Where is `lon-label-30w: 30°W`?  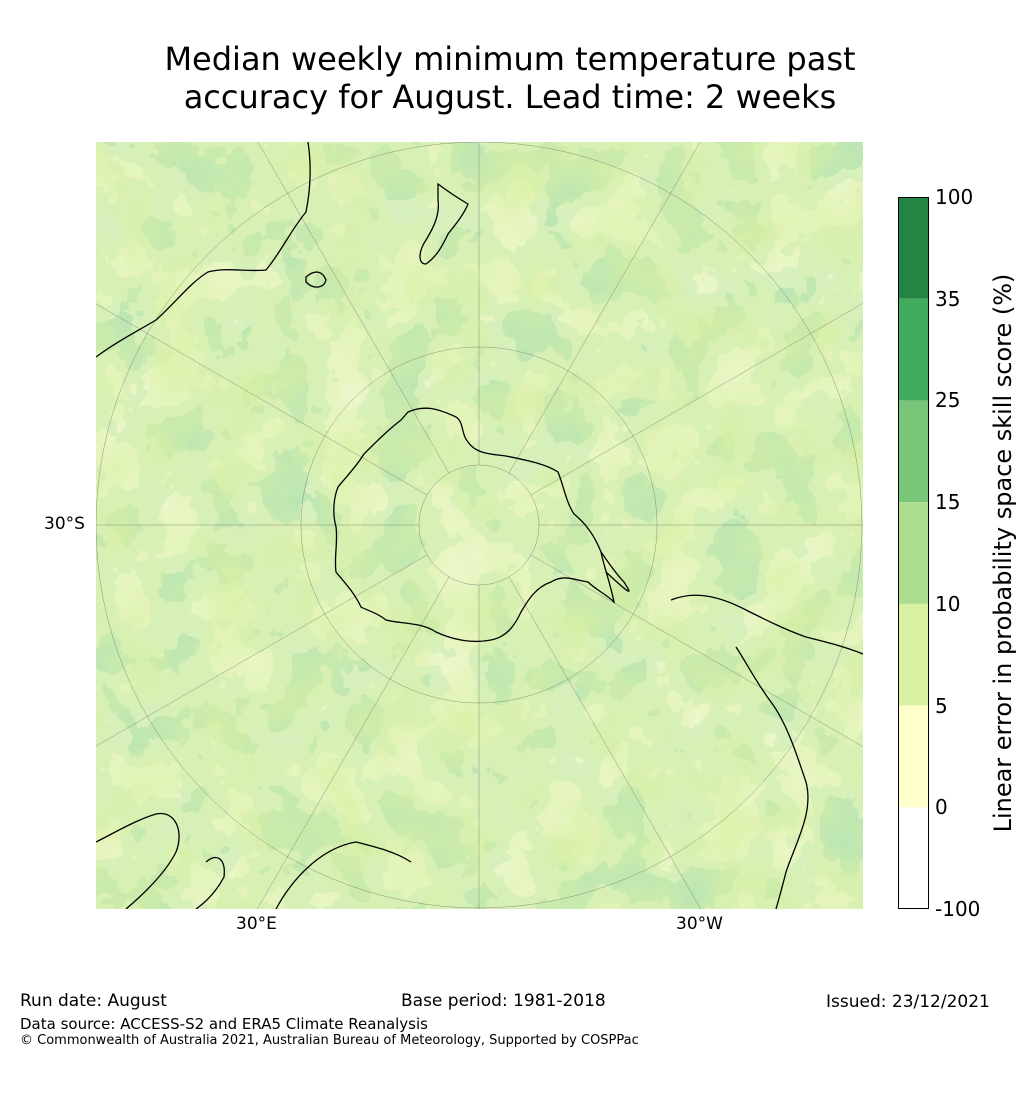 lon-label-30w: 30°W is located at coordinates (699, 924).